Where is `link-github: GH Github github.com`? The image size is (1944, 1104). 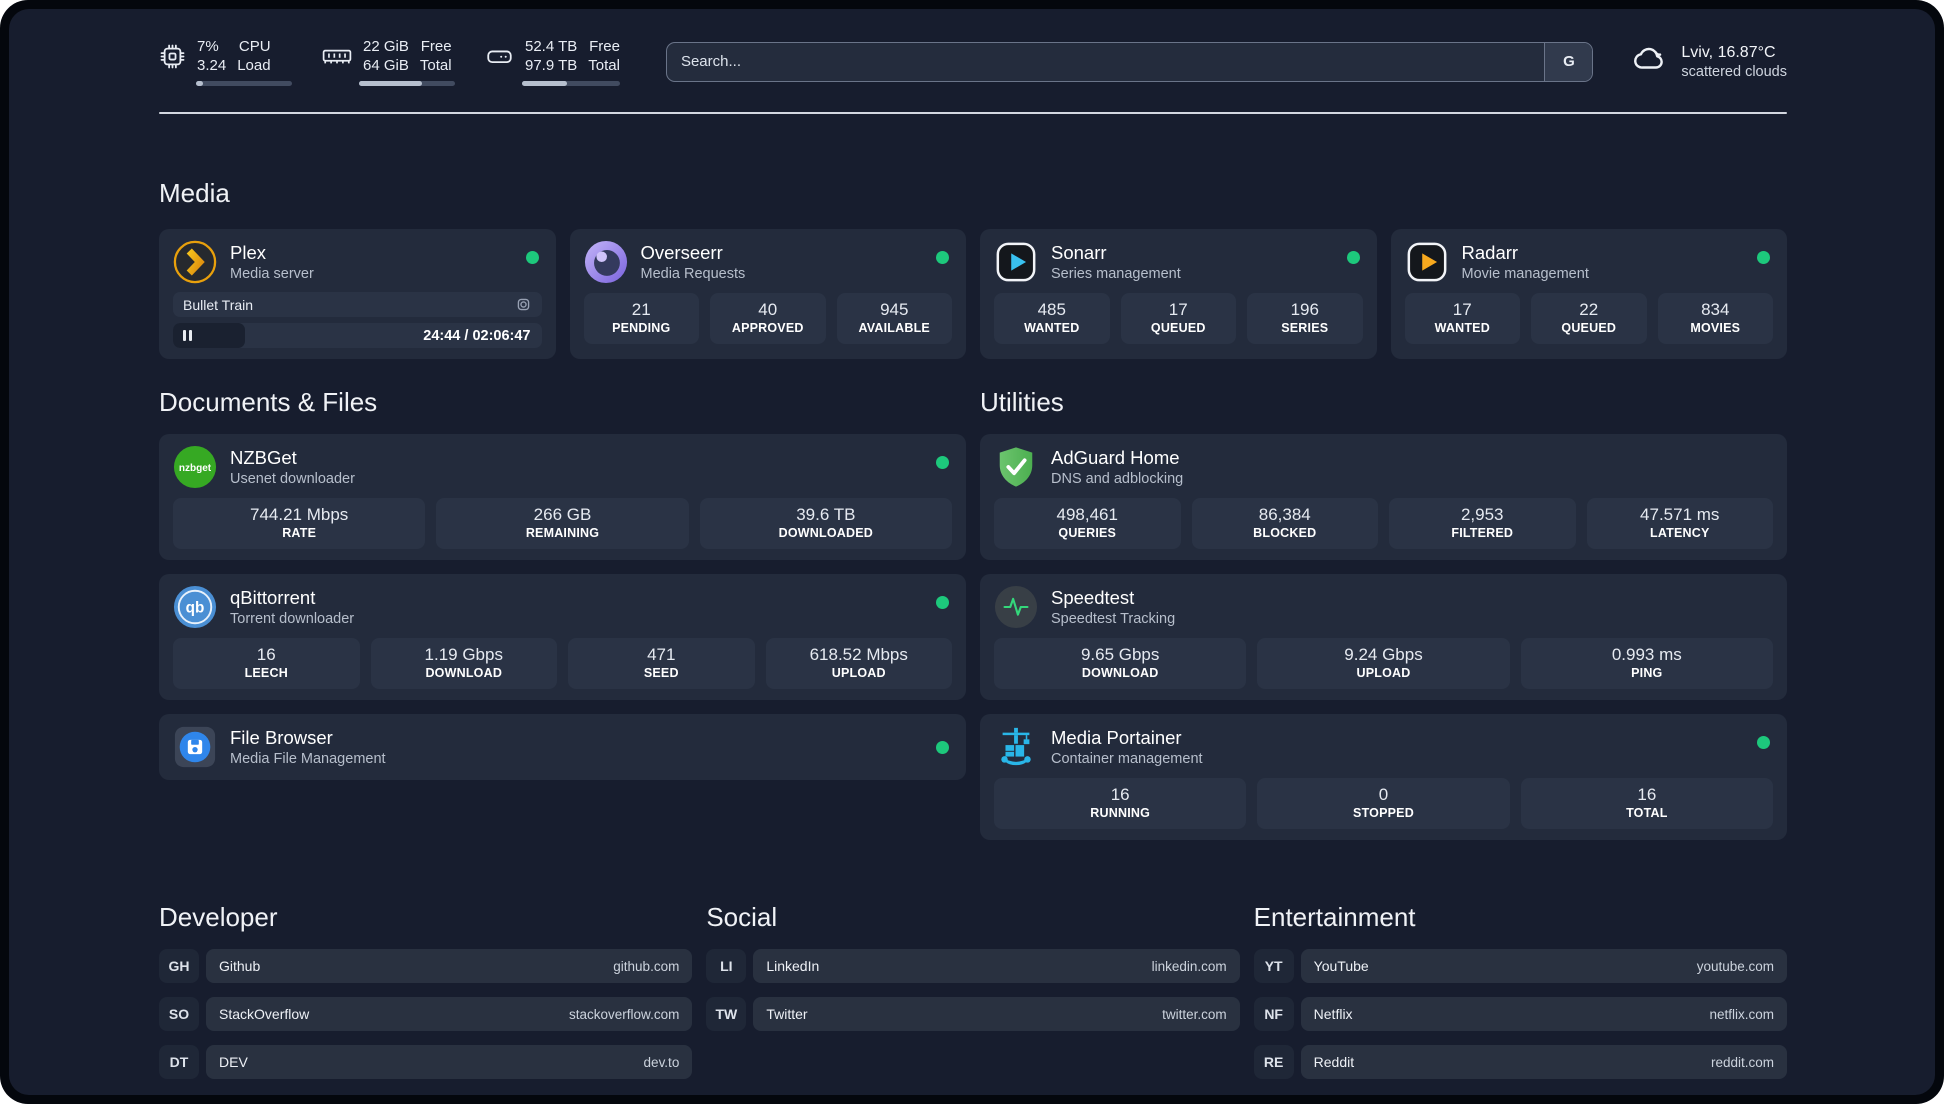
link-github: GH Github github.com is located at coordinates (426, 966).